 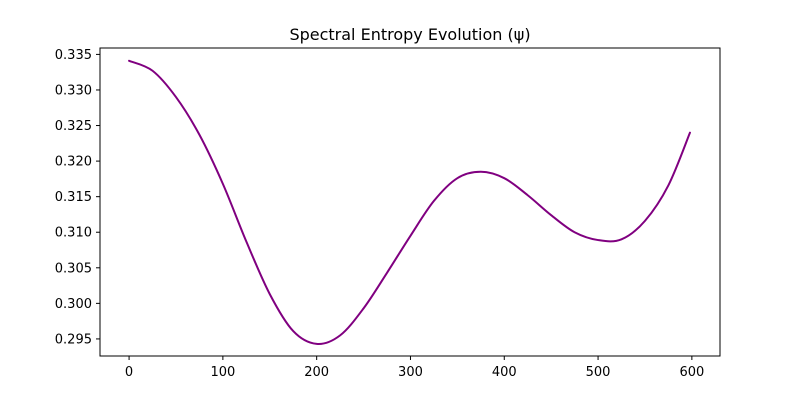 What do you see at coordinates (73, 339) in the screenshot?
I see `y-tick-label: 0.295` at bounding box center [73, 339].